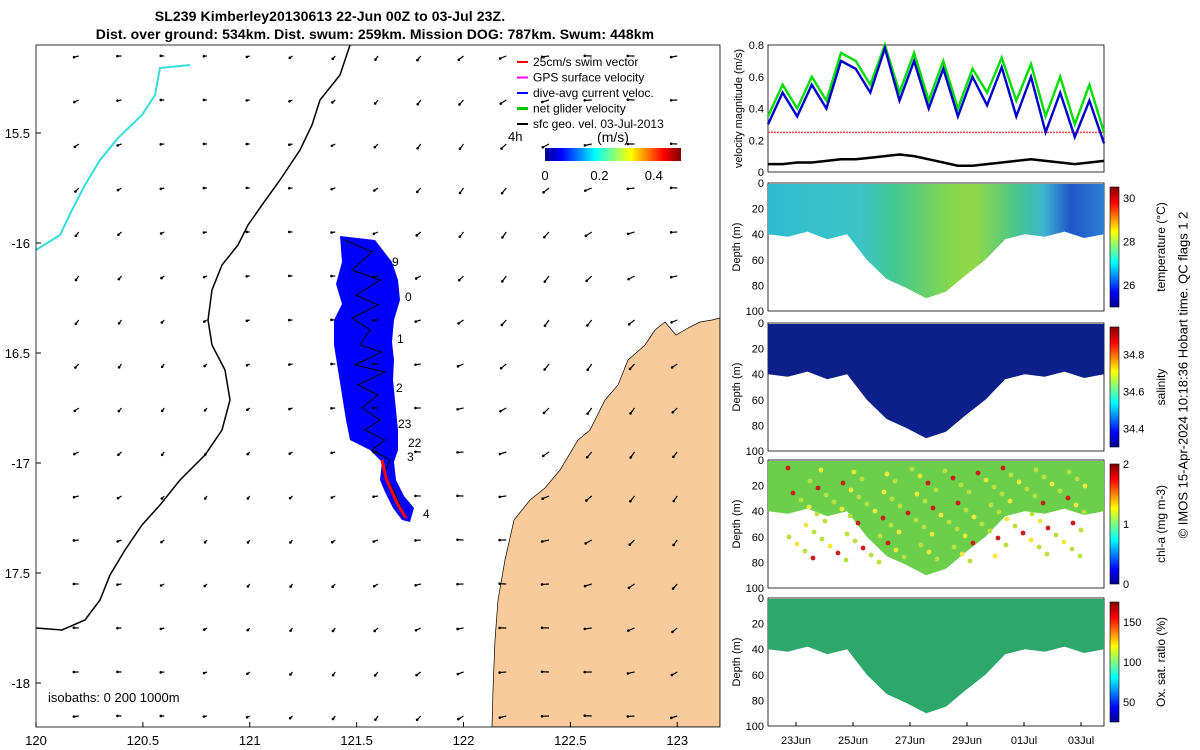 The image size is (1200, 750). I want to click on section-colorbar-tick: 34.8, so click(1133, 356).